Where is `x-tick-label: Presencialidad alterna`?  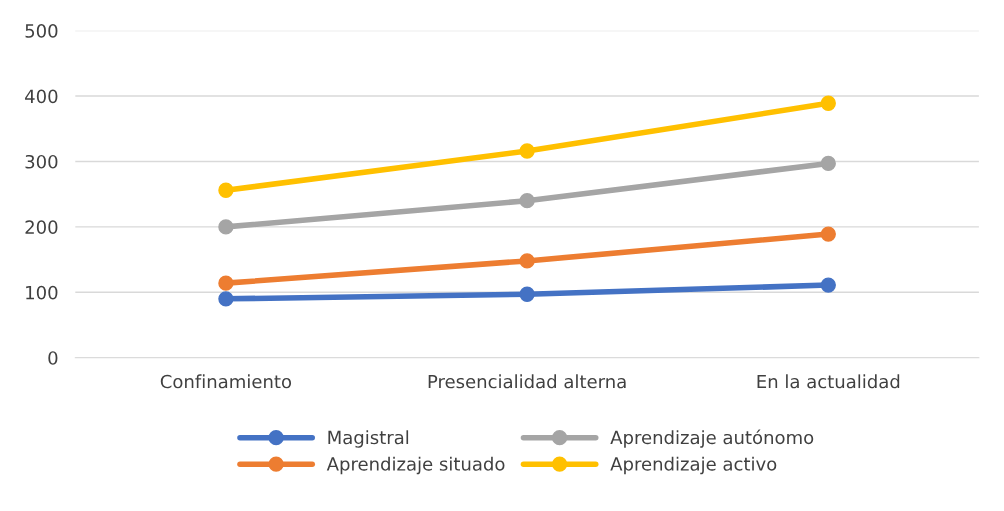
x-tick-label: Presencialidad alterna is located at coordinates (527, 381).